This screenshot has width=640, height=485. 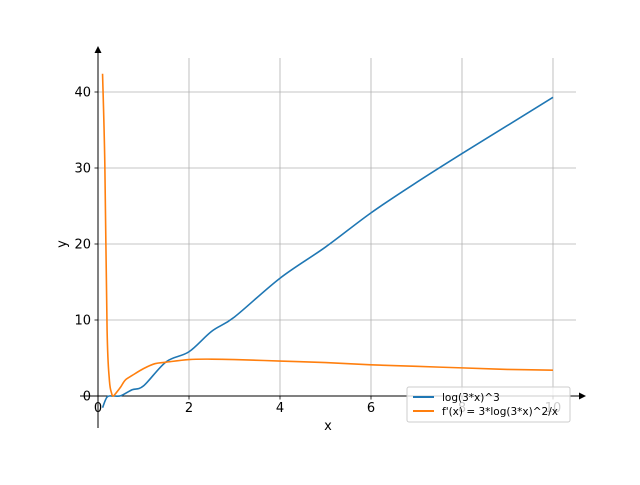 I want to click on y-tick-label: 30, so click(x=82, y=169).